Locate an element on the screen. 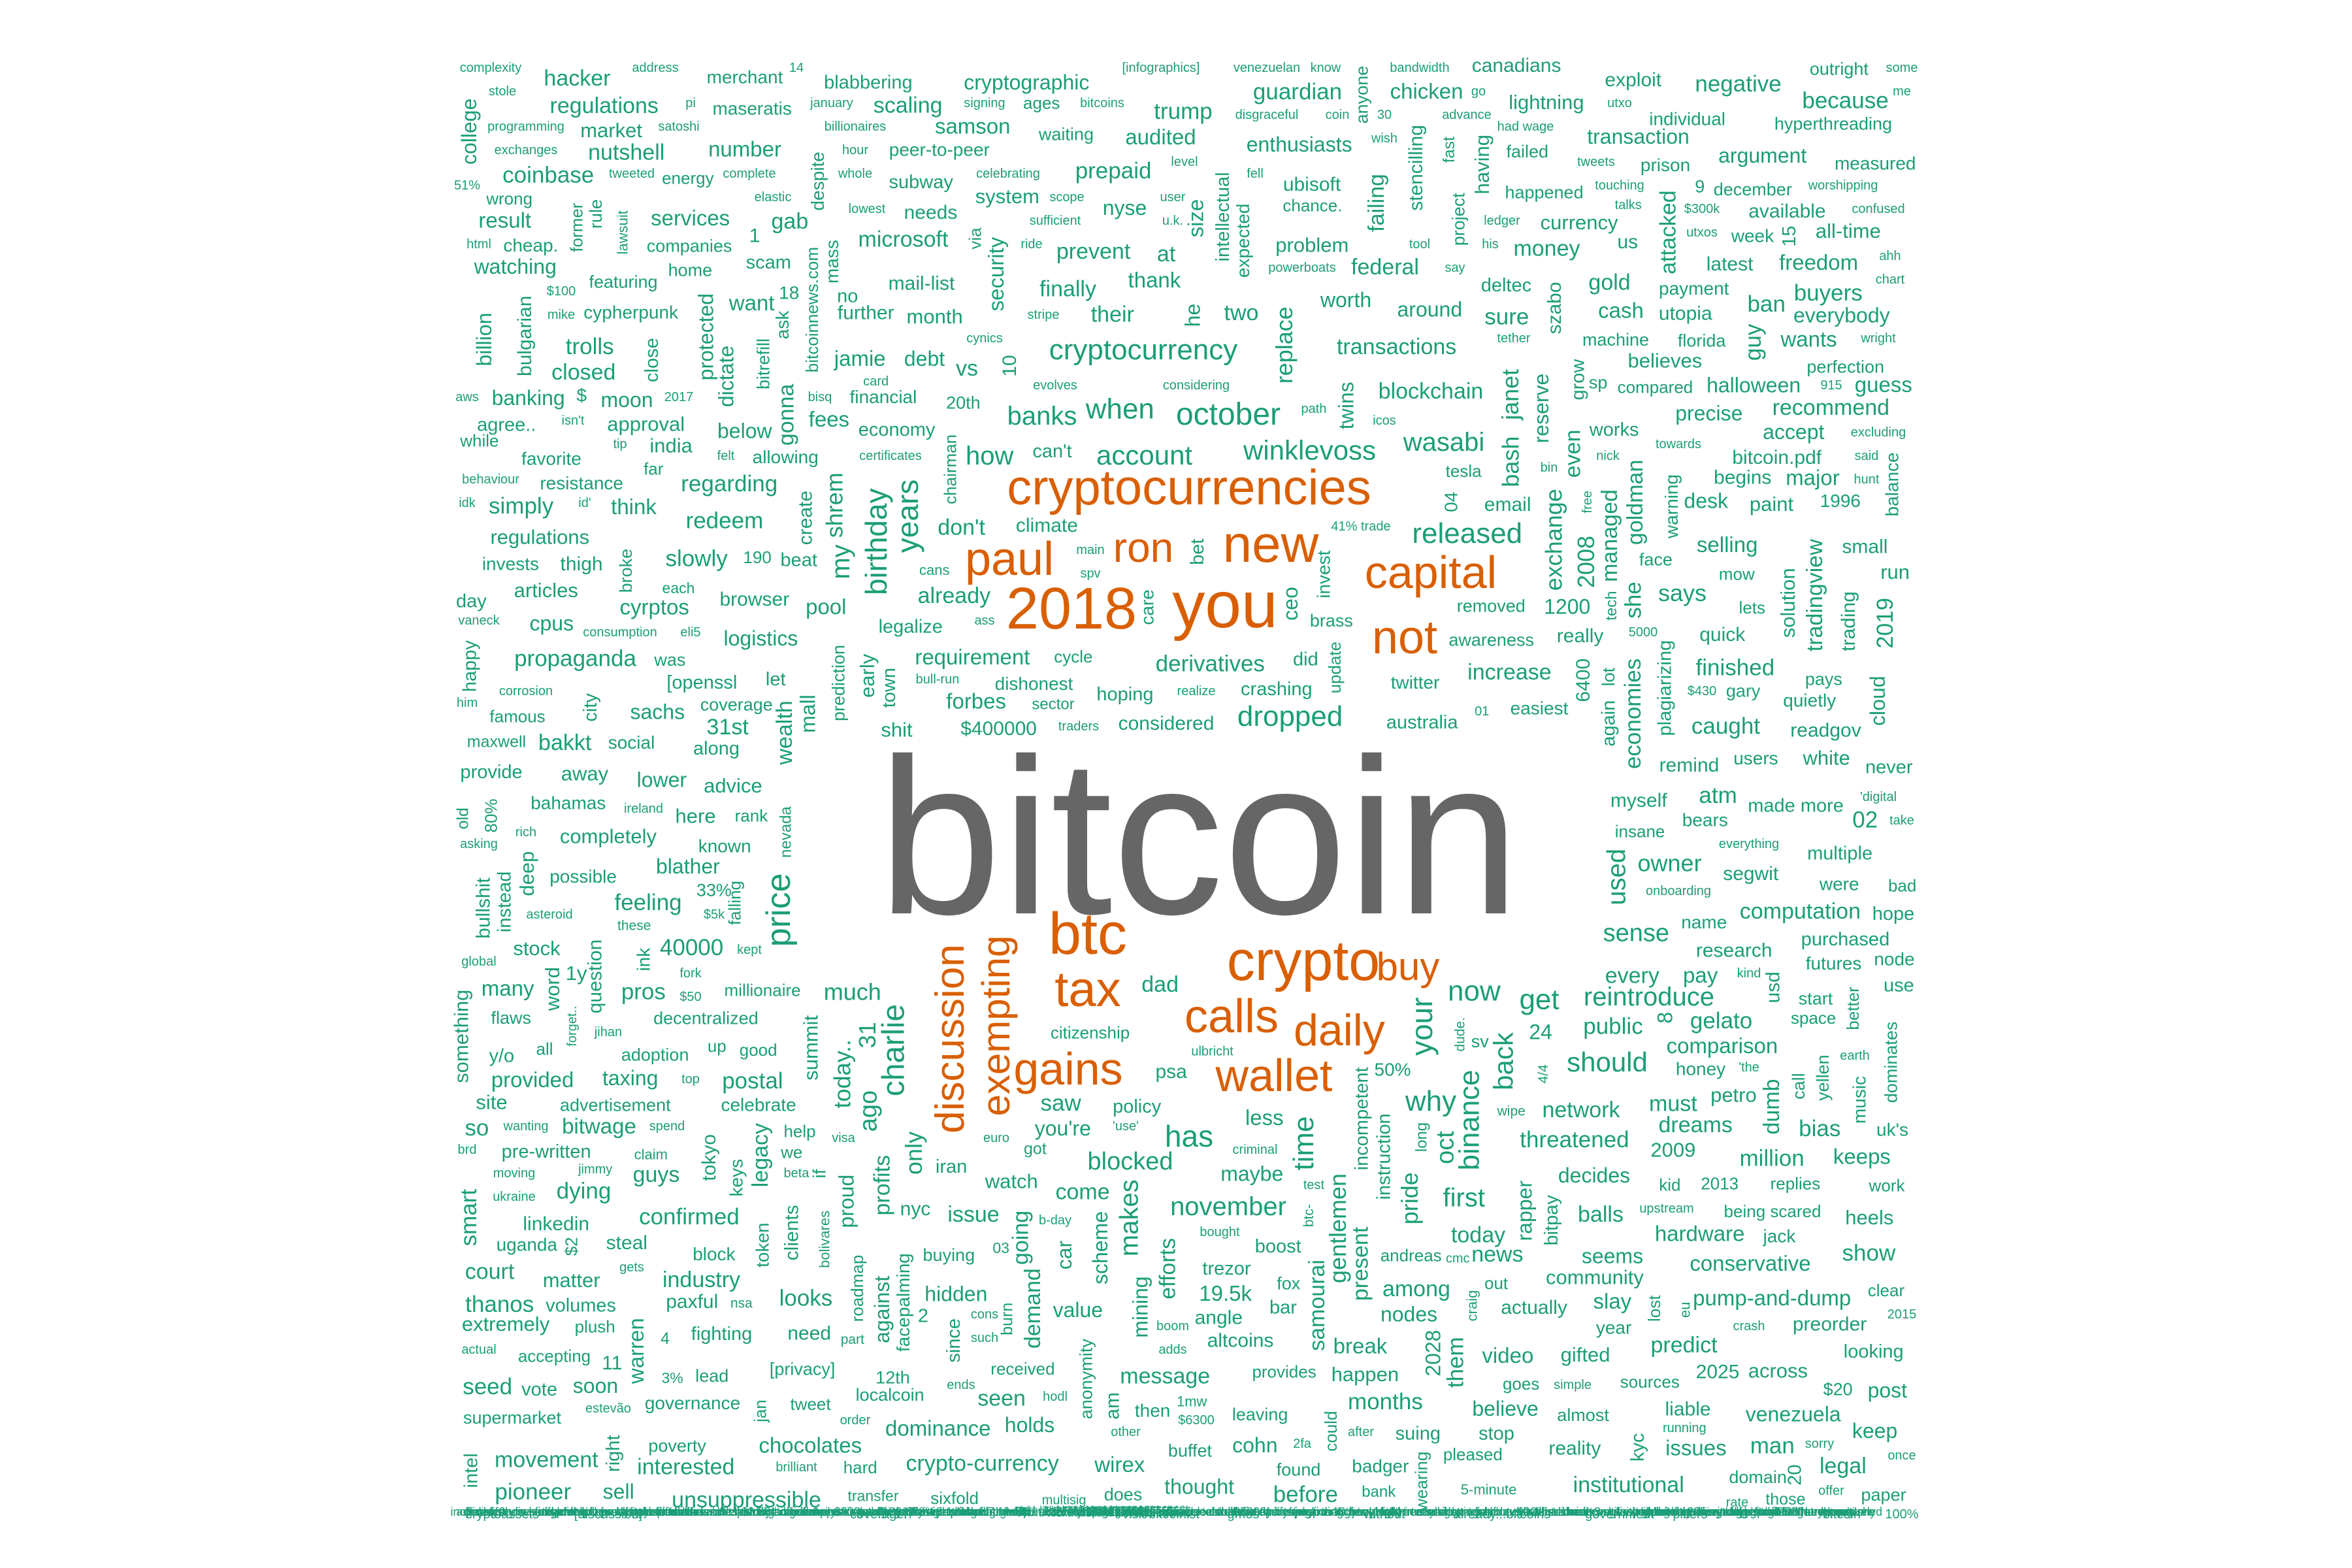 The width and height of the screenshot is (2352, 1568). word: predict is located at coordinates (1684, 1345).